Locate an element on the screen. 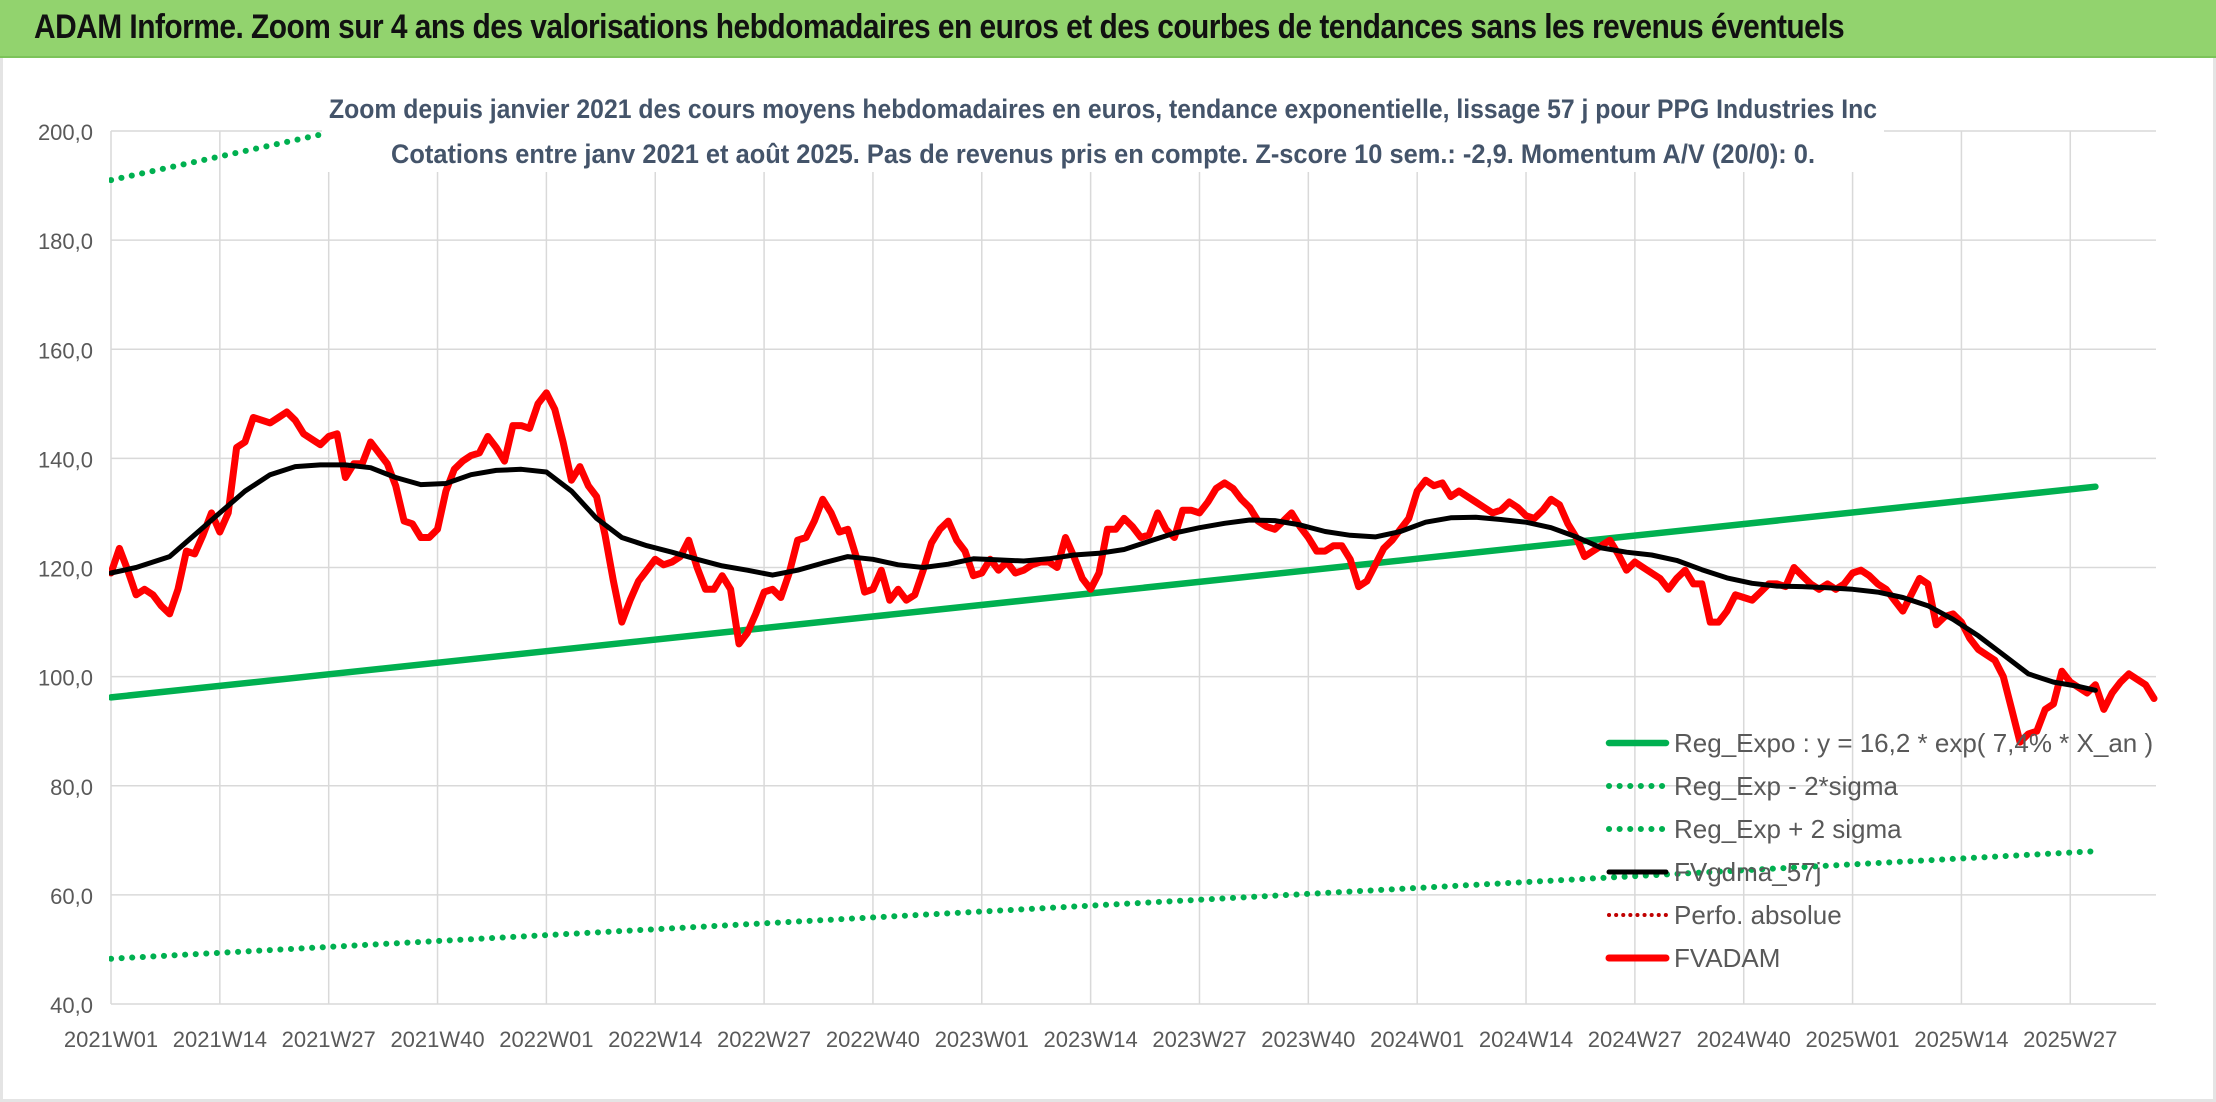 The width and height of the screenshot is (2216, 1102). x-tick-label: 2024W40 is located at coordinates (1744, 1039).